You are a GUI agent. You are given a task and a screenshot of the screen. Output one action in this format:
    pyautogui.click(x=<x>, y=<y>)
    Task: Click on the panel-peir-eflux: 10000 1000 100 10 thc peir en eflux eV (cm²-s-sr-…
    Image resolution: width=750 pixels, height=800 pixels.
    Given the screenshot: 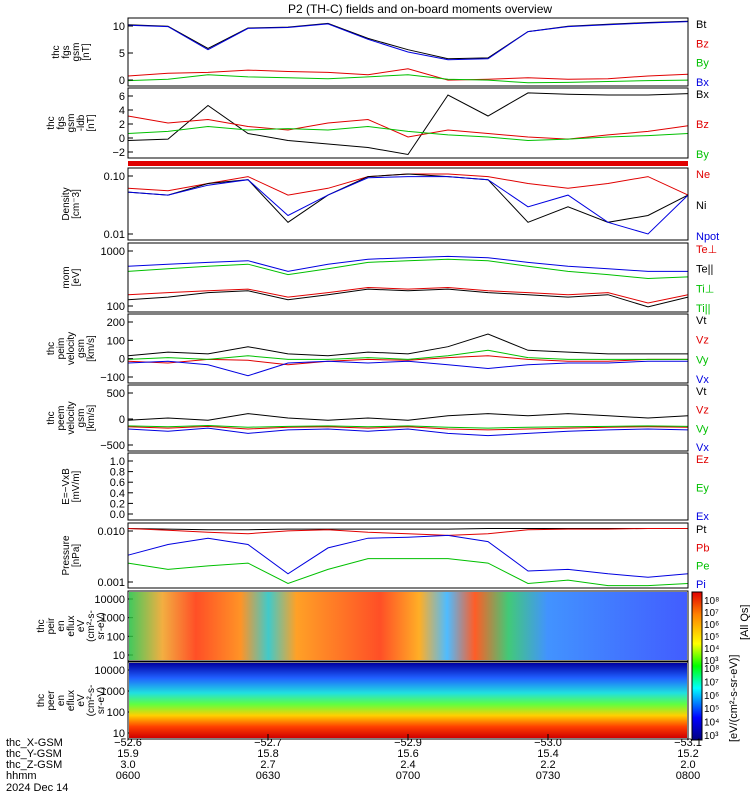 What is the action you would take?
    pyautogui.click(x=362, y=626)
    